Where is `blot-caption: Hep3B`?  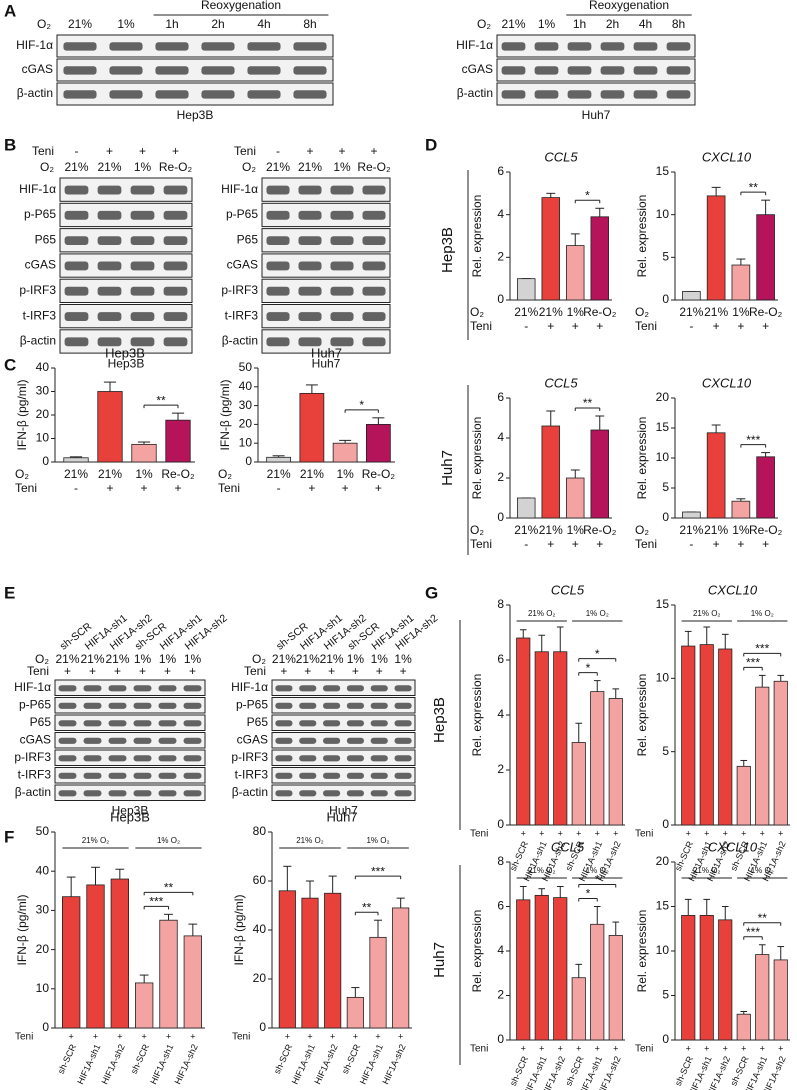 blot-caption: Hep3B is located at coordinates (130, 811).